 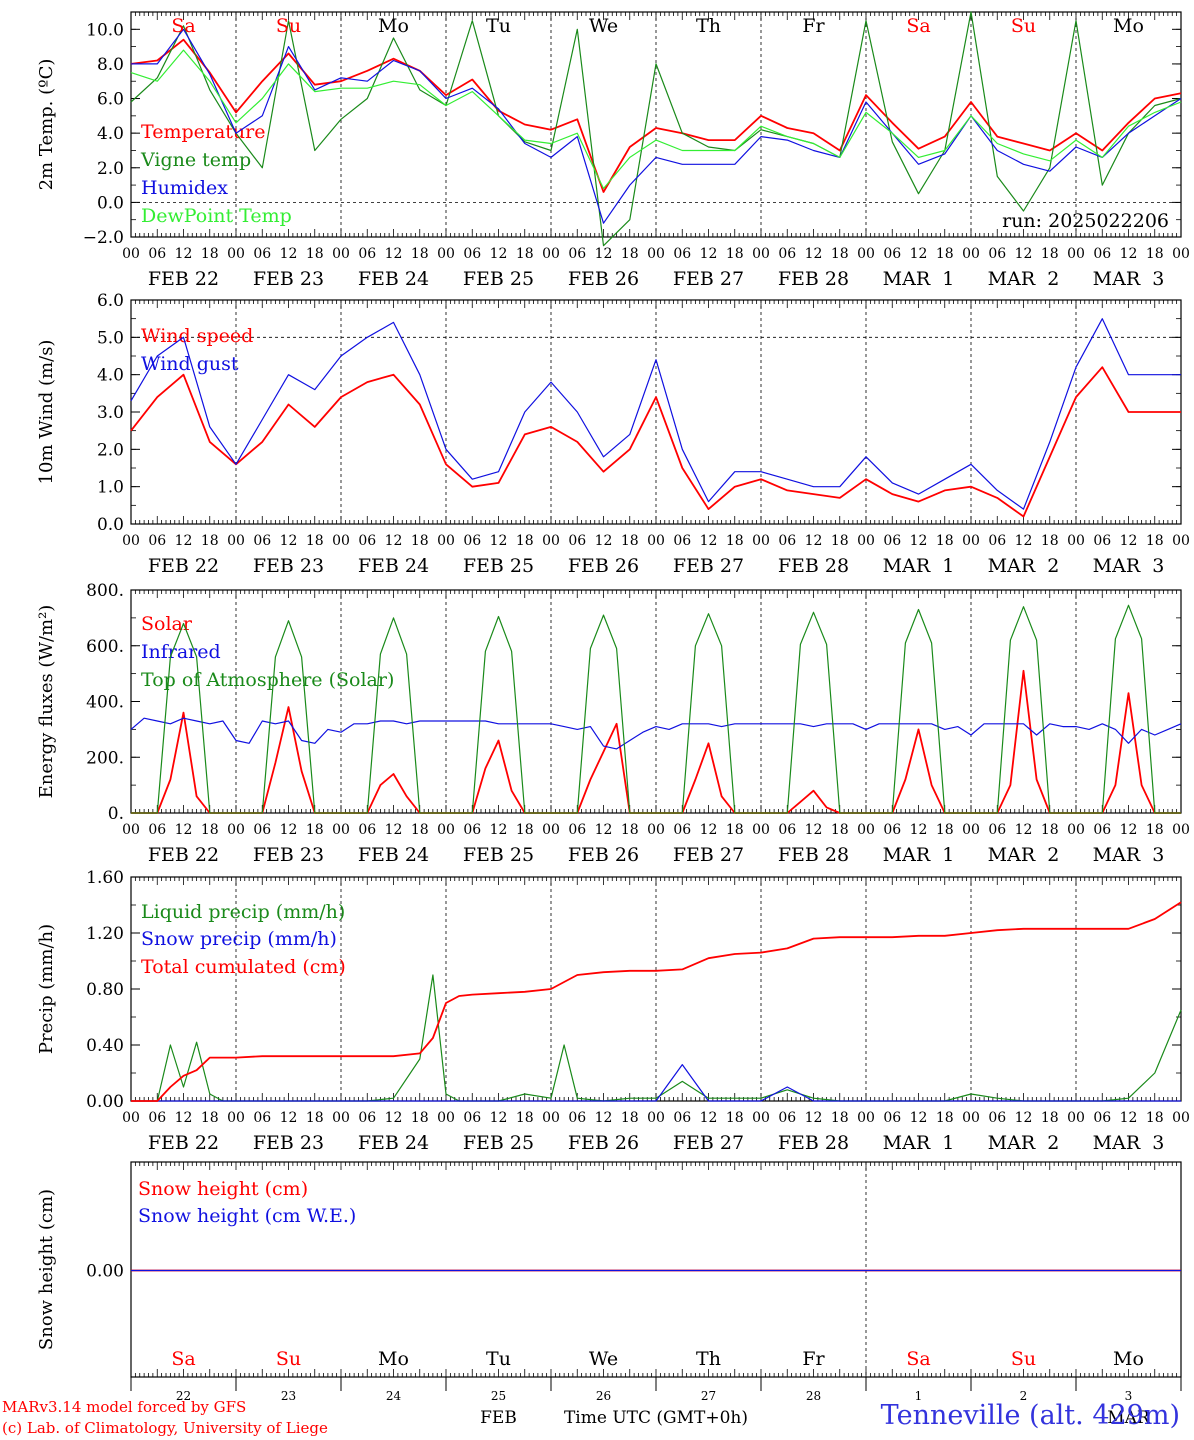 I want to click on y-tick-label: 4.0, so click(x=110, y=376).